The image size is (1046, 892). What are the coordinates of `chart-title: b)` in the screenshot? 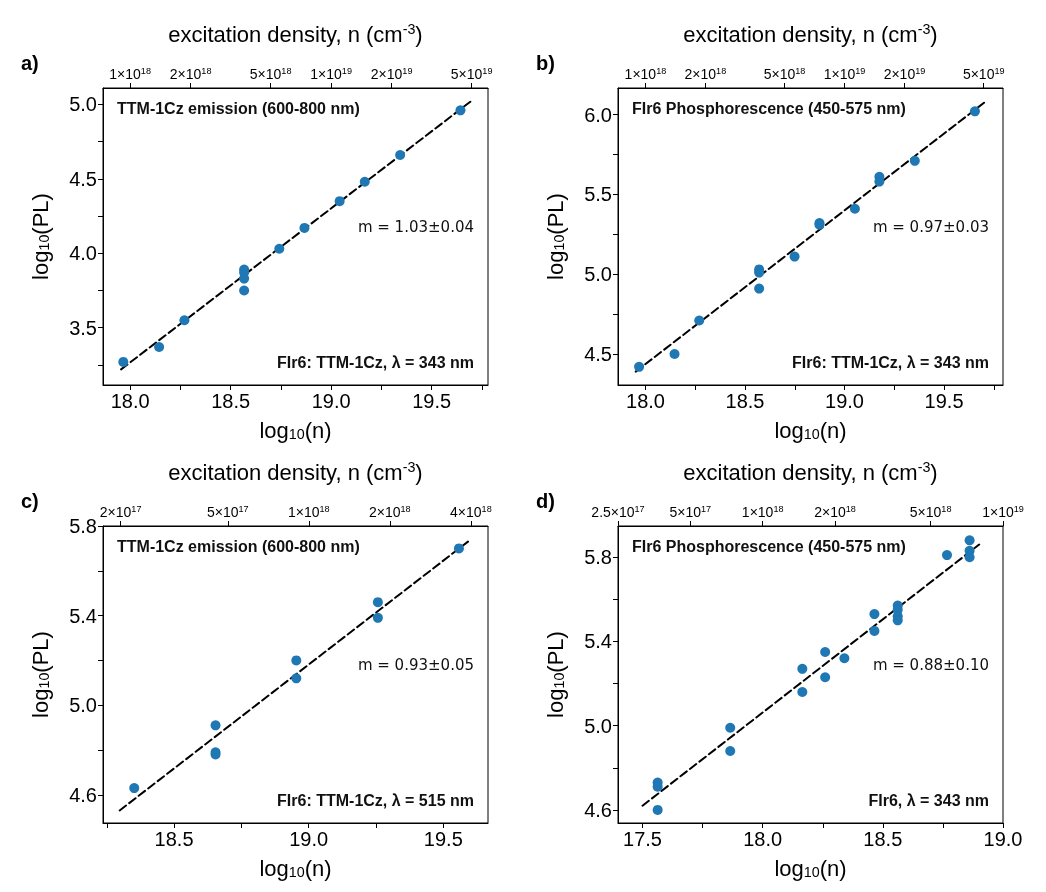 It's located at (545, 63).